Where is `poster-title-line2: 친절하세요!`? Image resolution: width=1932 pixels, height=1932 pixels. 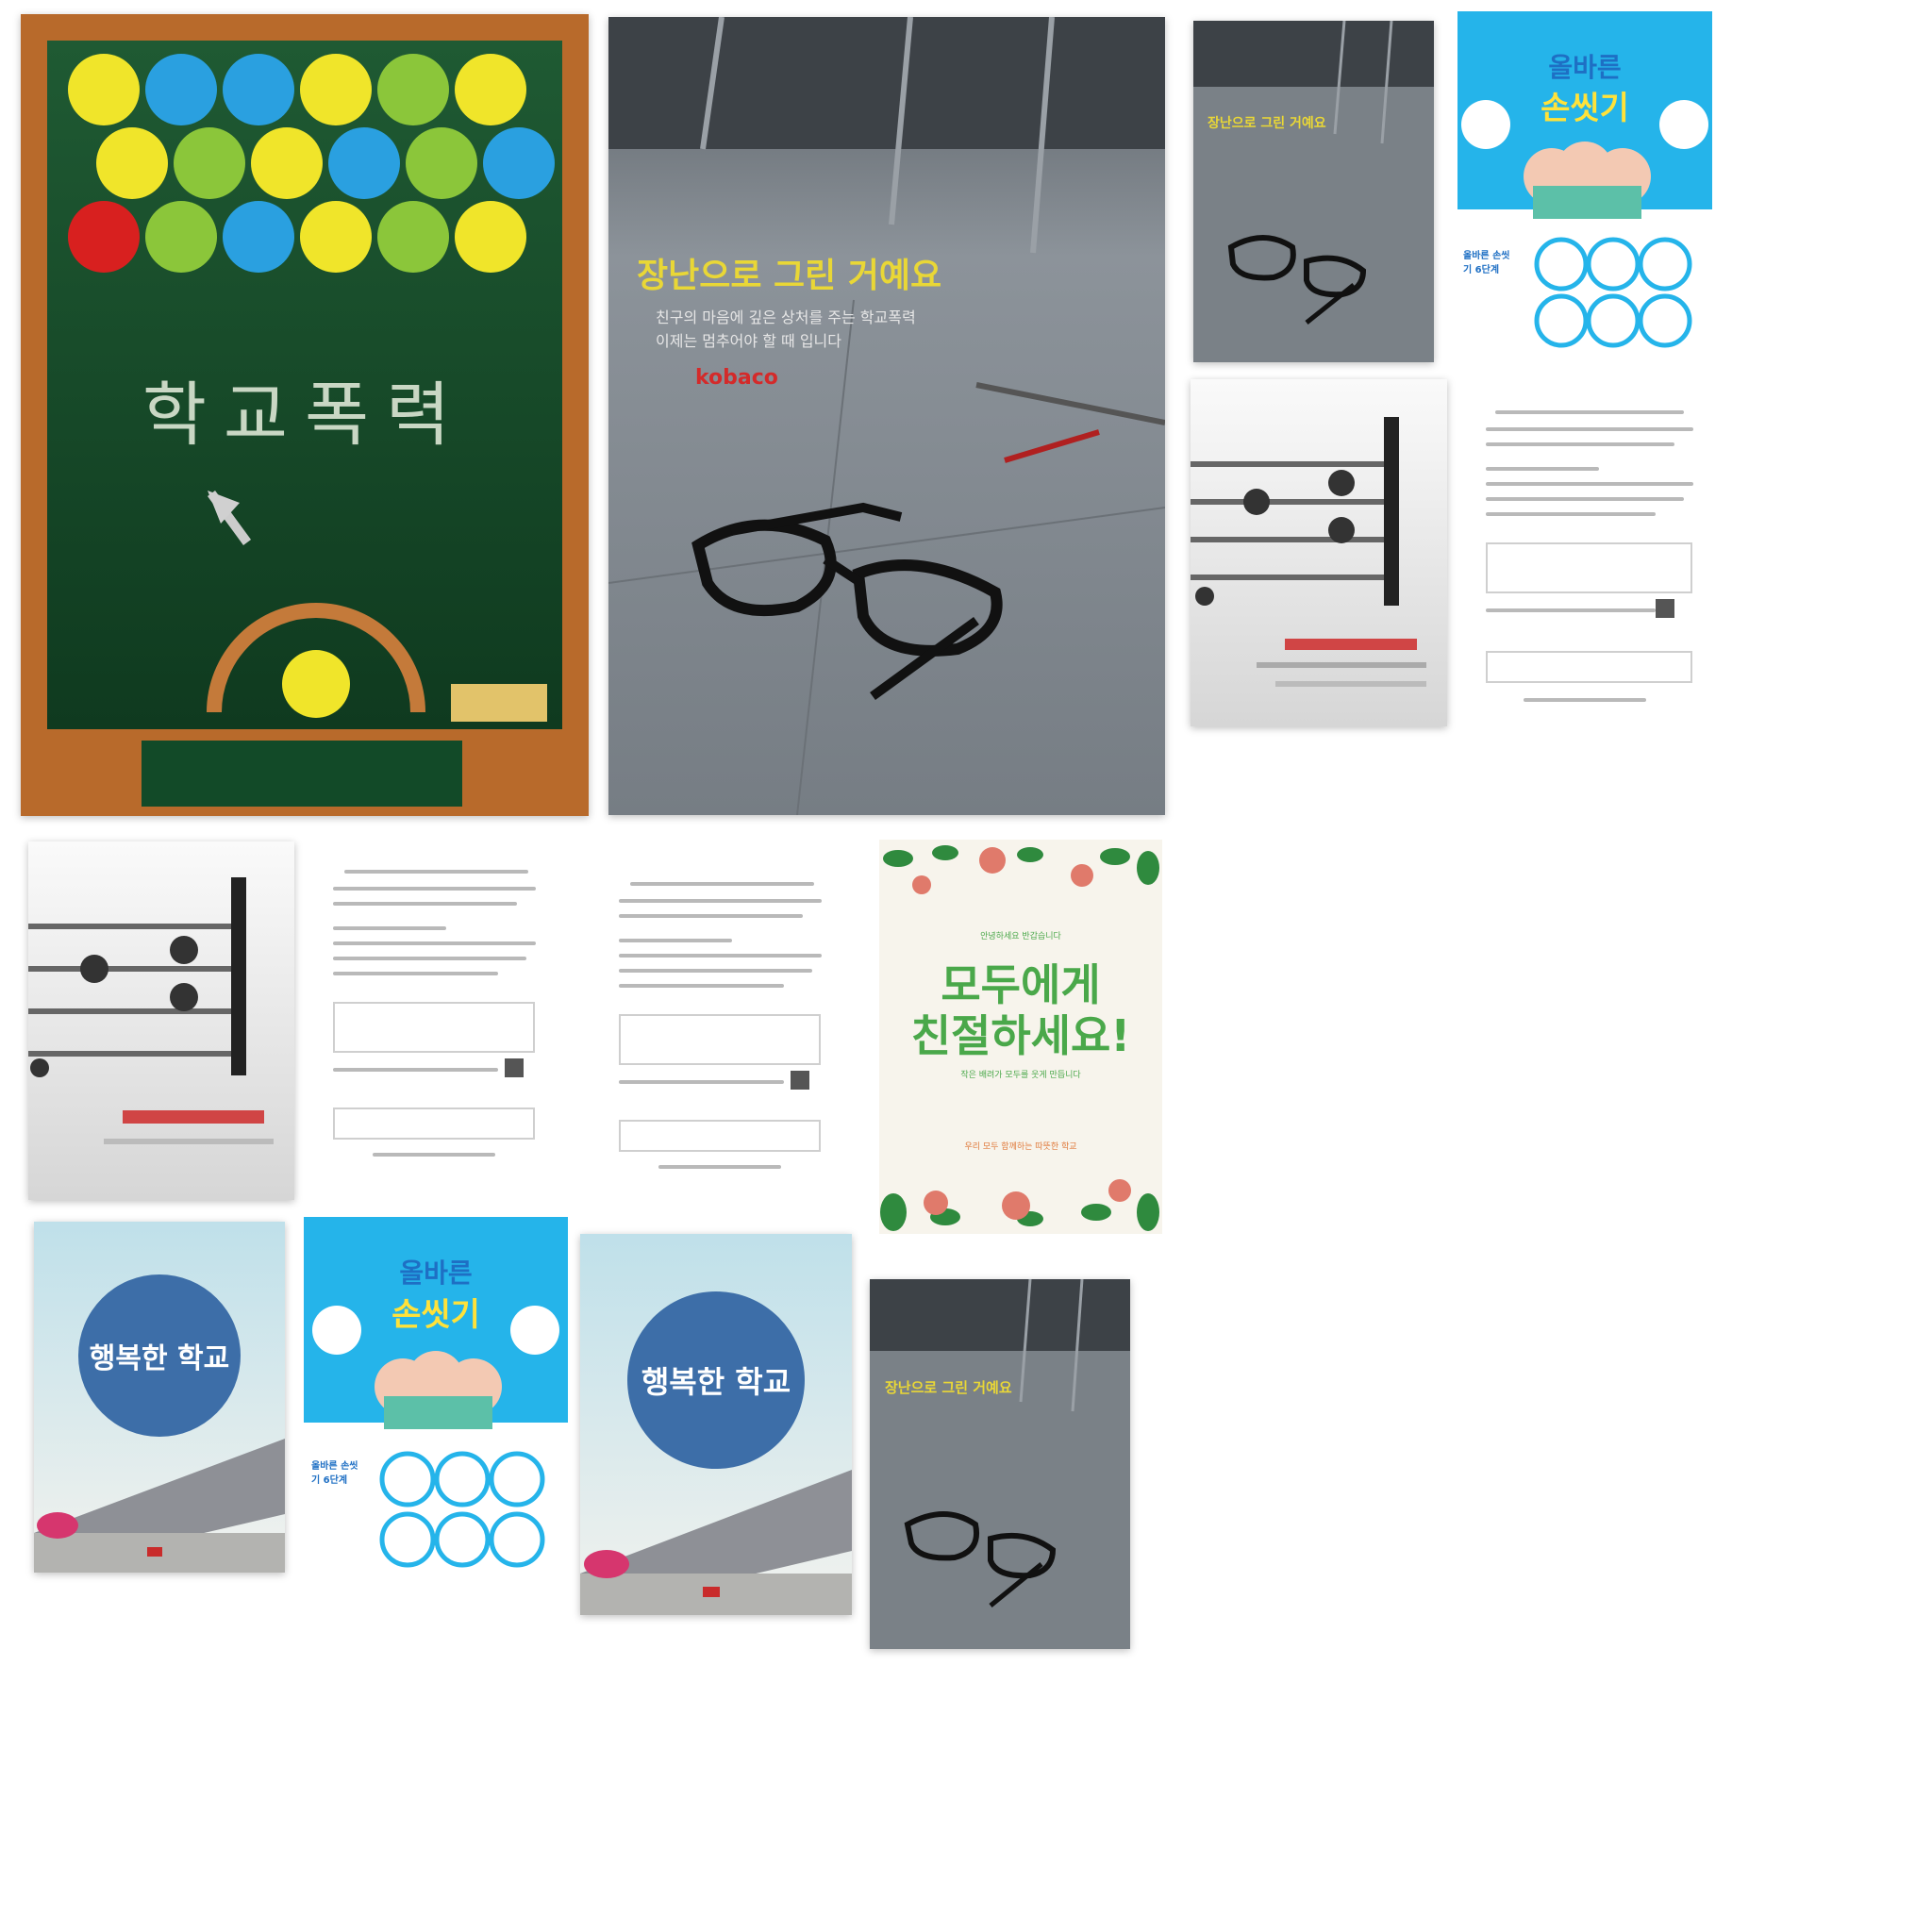 poster-title-line2: 친절하세요! is located at coordinates (1021, 1035).